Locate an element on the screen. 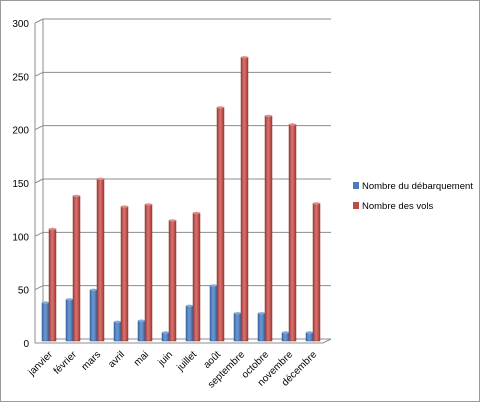  y-tick-label: 50 is located at coordinates (24, 291).